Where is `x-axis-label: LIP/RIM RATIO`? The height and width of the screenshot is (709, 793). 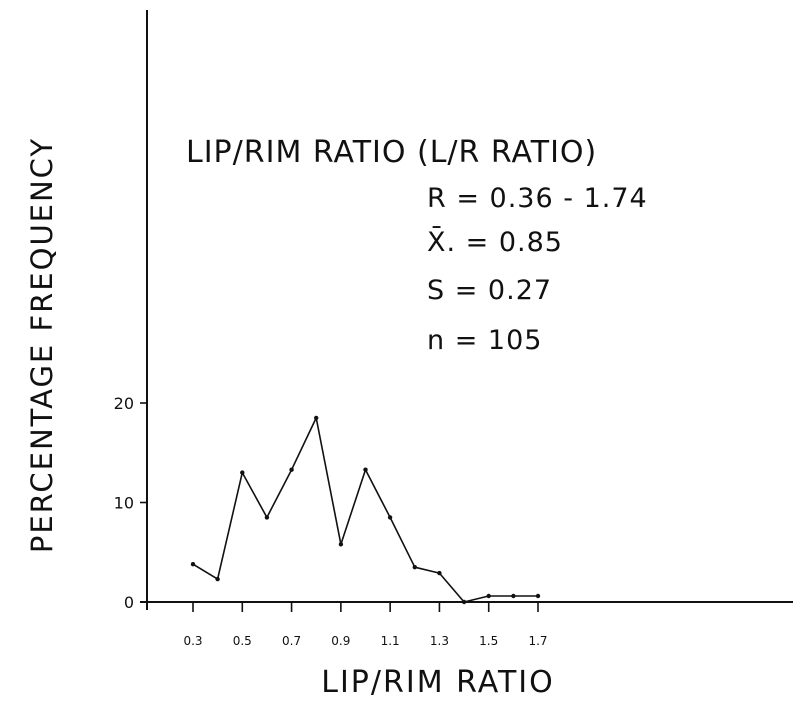 x-axis-label: LIP/RIM RATIO is located at coordinates (437, 682).